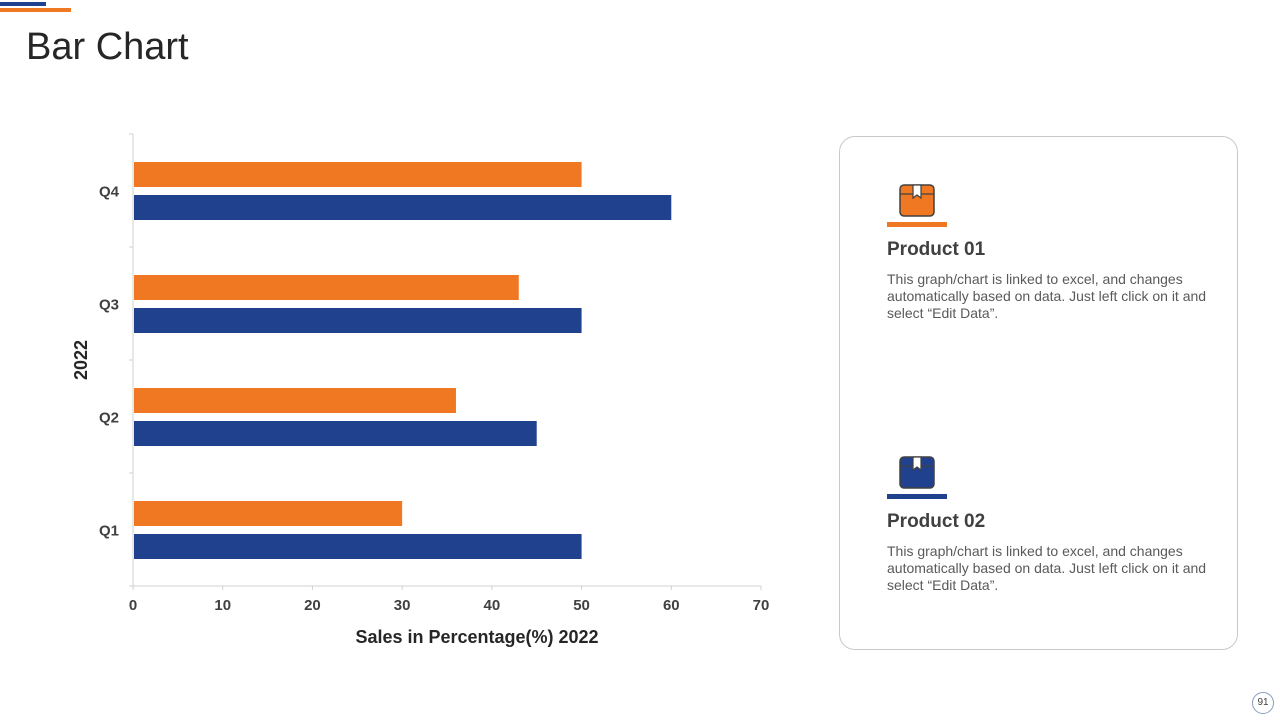 The width and height of the screenshot is (1280, 720). I want to click on x-tick-label: 20, so click(312, 605).